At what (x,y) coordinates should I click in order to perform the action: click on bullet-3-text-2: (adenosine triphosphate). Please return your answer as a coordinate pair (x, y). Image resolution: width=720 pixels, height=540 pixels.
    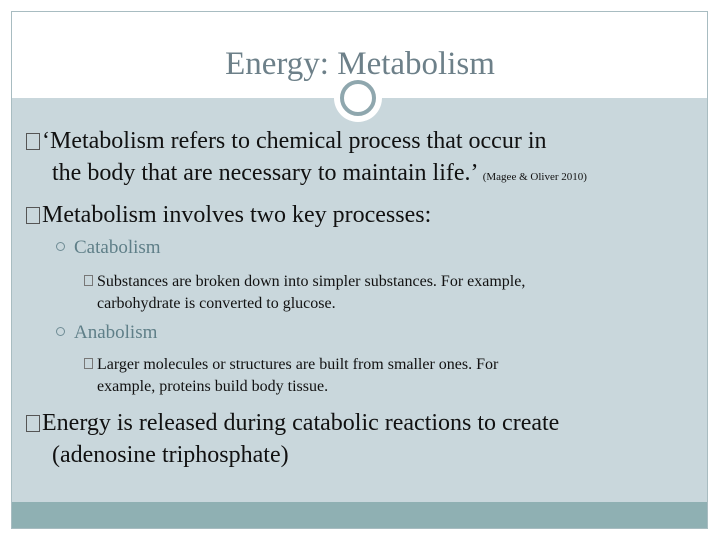
    Looking at the image, I should click on (170, 455).